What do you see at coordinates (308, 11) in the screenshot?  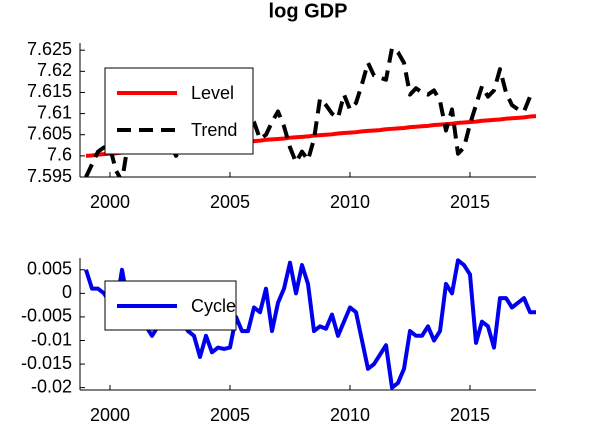 I see `chart-title: log GDP` at bounding box center [308, 11].